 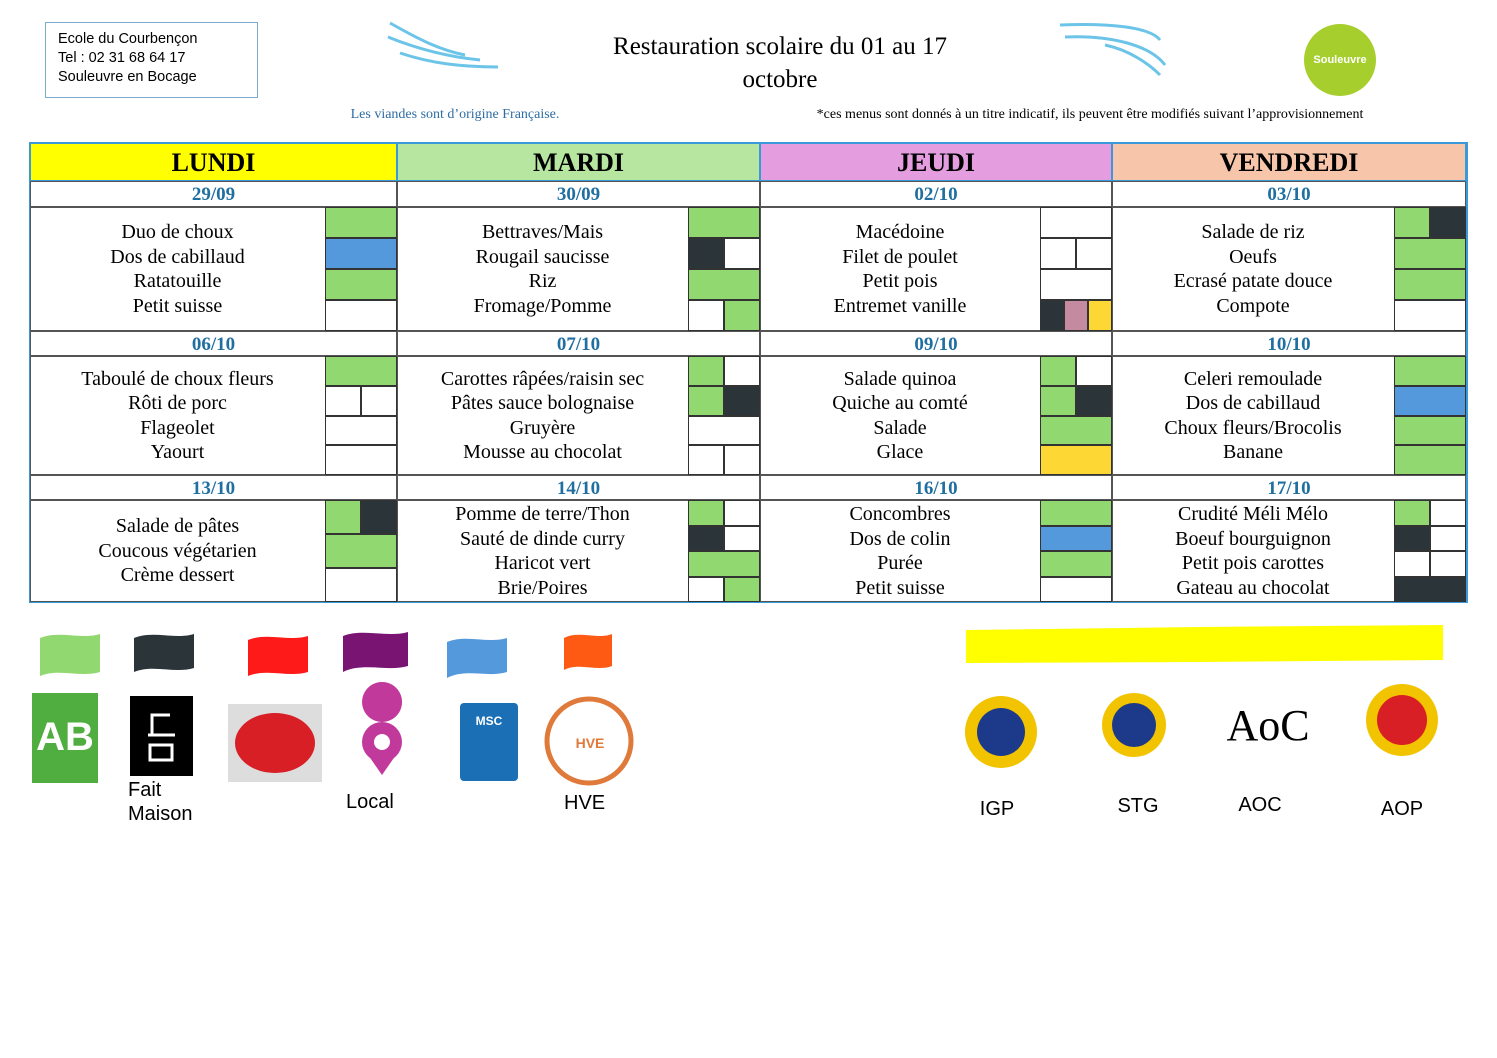 What do you see at coordinates (542, 281) in the screenshot?
I see `menu-item: Riz` at bounding box center [542, 281].